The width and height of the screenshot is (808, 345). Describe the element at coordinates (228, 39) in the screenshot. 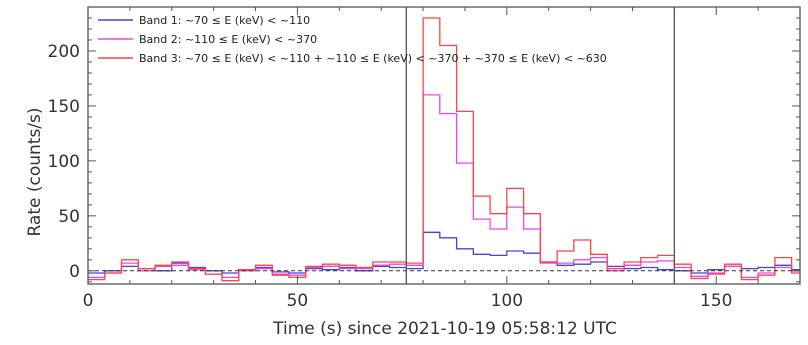

I see `legend-label-band-2: Band 2: ~110 ≤ E (keV) < ~370` at that location.